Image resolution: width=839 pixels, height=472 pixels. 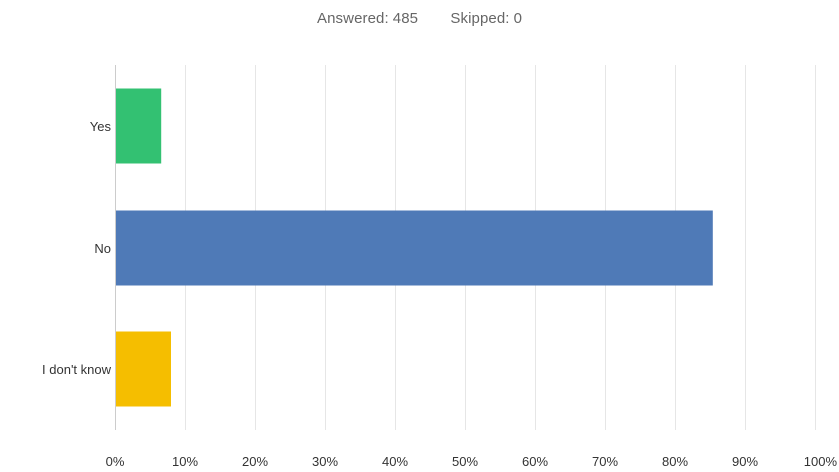 I want to click on x-tick-label: 0%, so click(x=115, y=461).